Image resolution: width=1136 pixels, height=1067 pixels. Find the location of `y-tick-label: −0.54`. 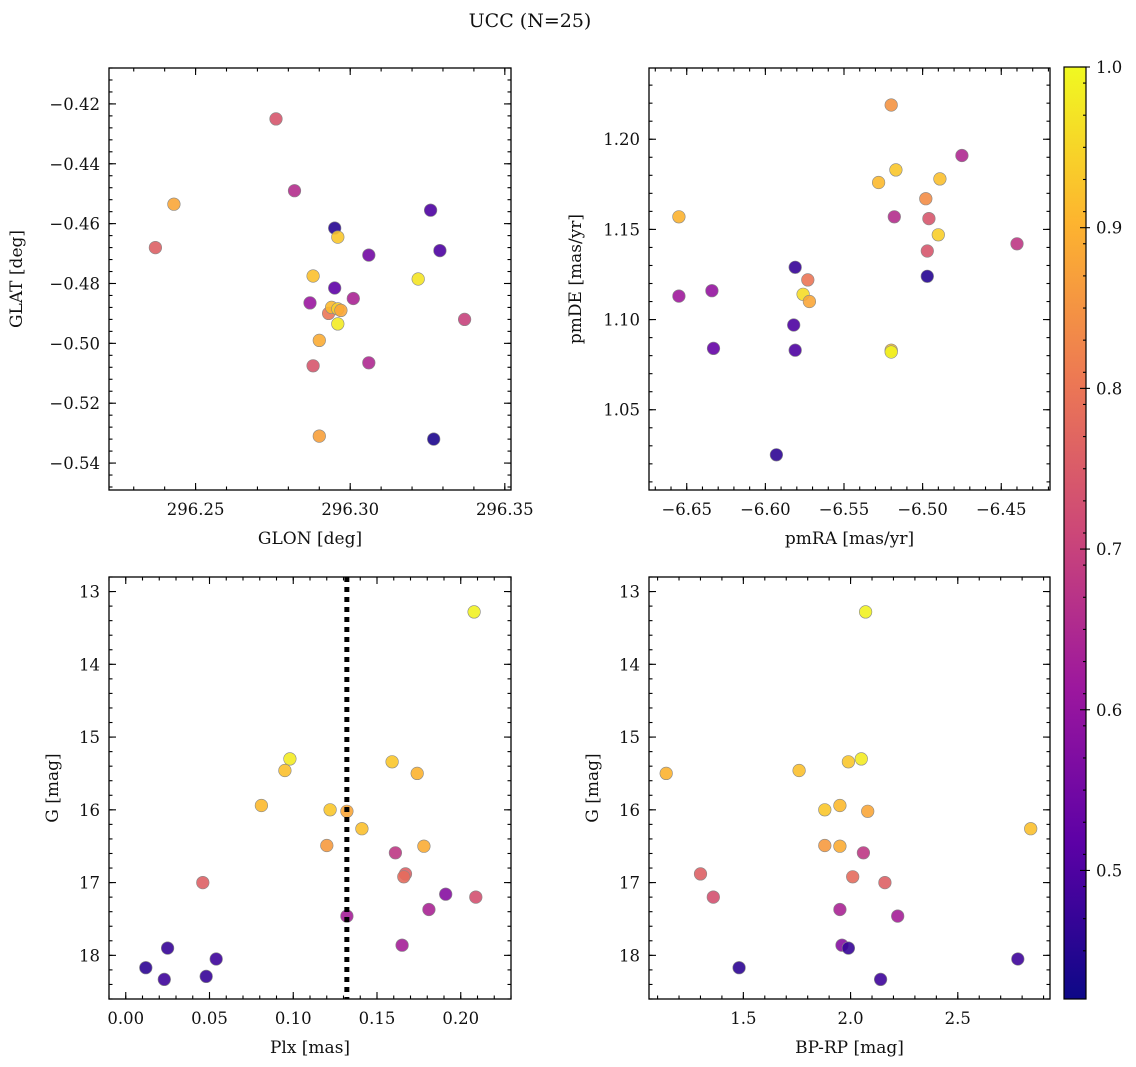

y-tick-label: −0.54 is located at coordinates (74, 463).